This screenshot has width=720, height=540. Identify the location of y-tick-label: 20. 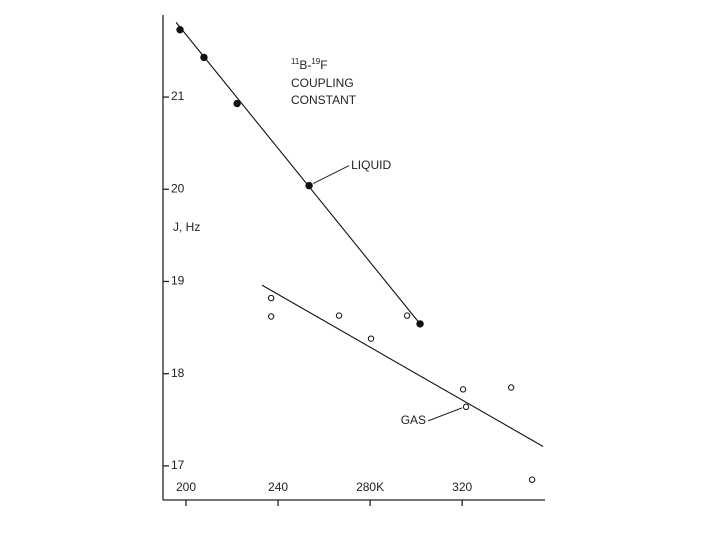
(178, 188).